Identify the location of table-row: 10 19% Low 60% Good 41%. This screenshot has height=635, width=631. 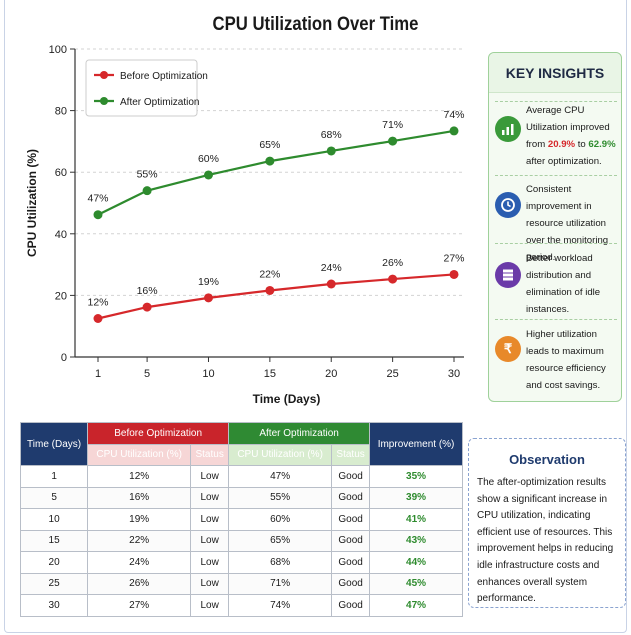
(241, 519).